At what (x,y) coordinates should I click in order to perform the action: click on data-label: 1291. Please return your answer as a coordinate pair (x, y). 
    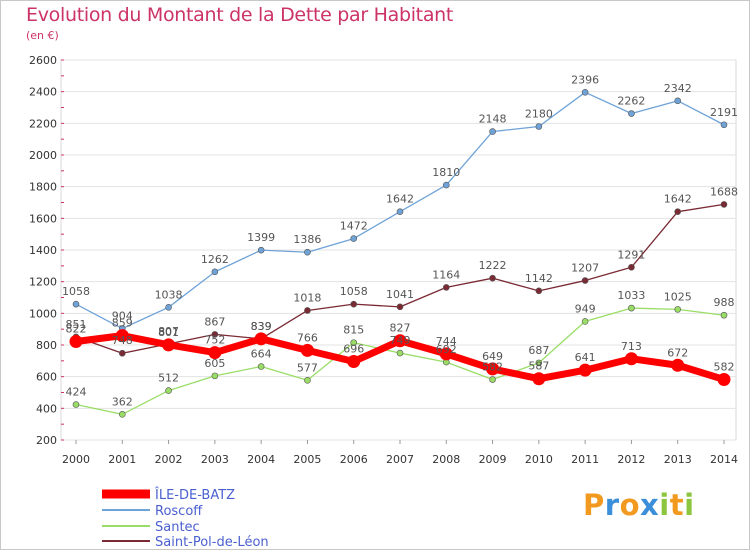
    Looking at the image, I should click on (631, 254).